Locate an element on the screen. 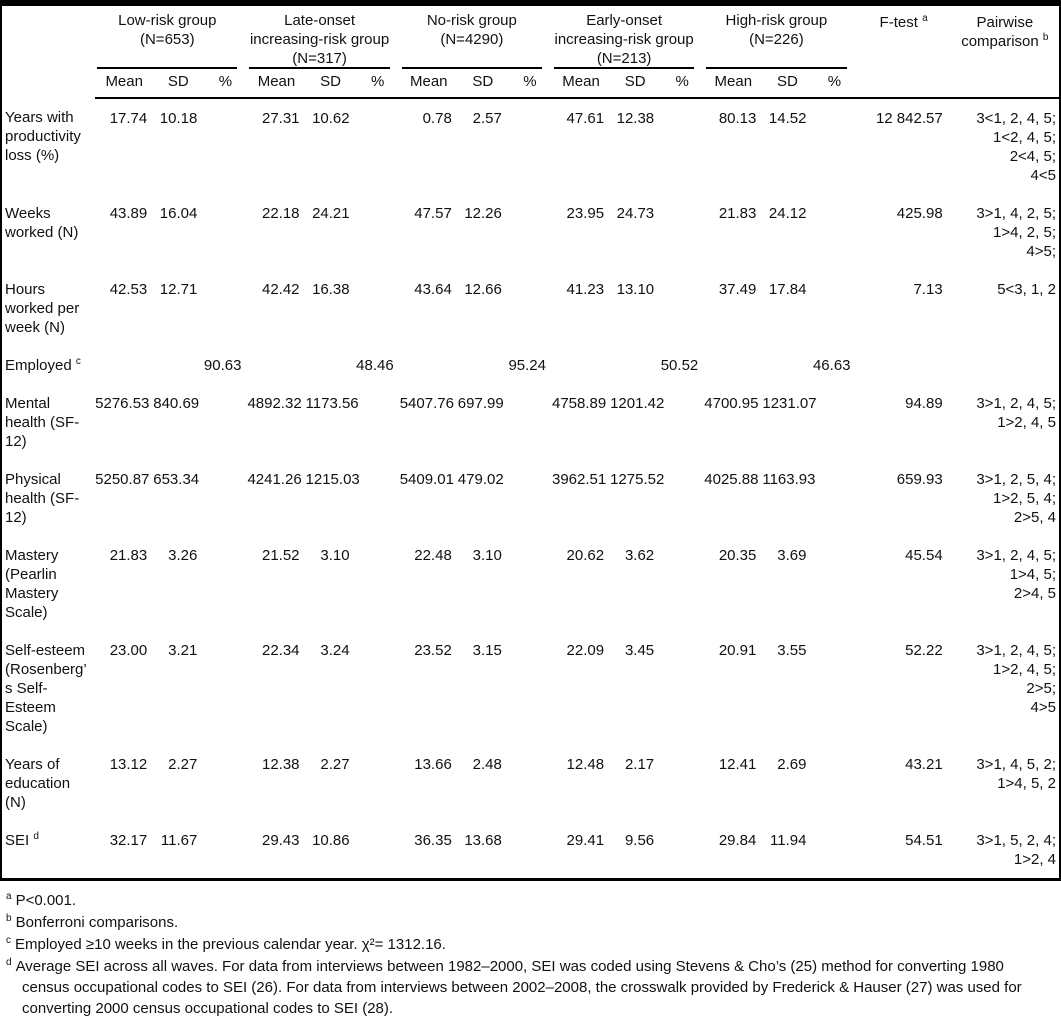  sd-cell: 24.21 is located at coordinates (331, 213).